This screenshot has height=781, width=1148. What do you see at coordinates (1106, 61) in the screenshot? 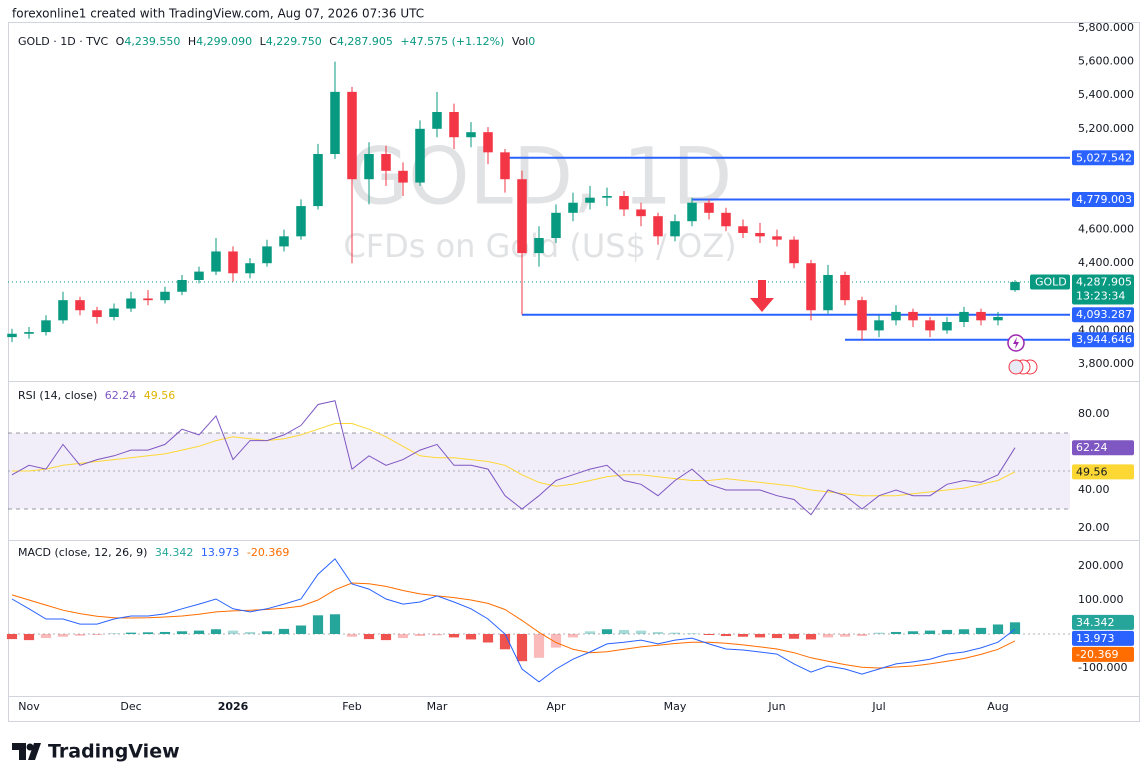
I see `y-tick-label: 5,600.000` at bounding box center [1106, 61].